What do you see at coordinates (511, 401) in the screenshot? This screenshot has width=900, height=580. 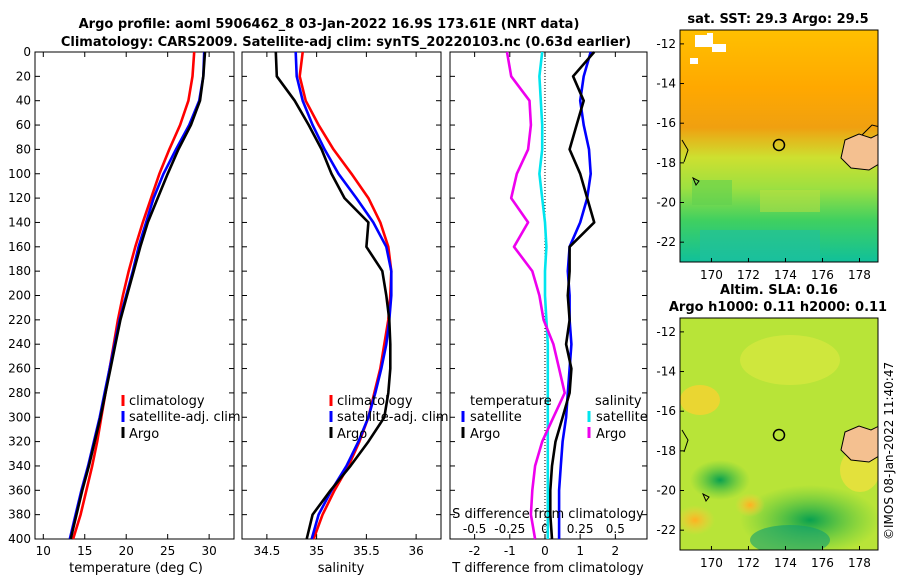 I see `legend-title-temperature: temperature` at bounding box center [511, 401].